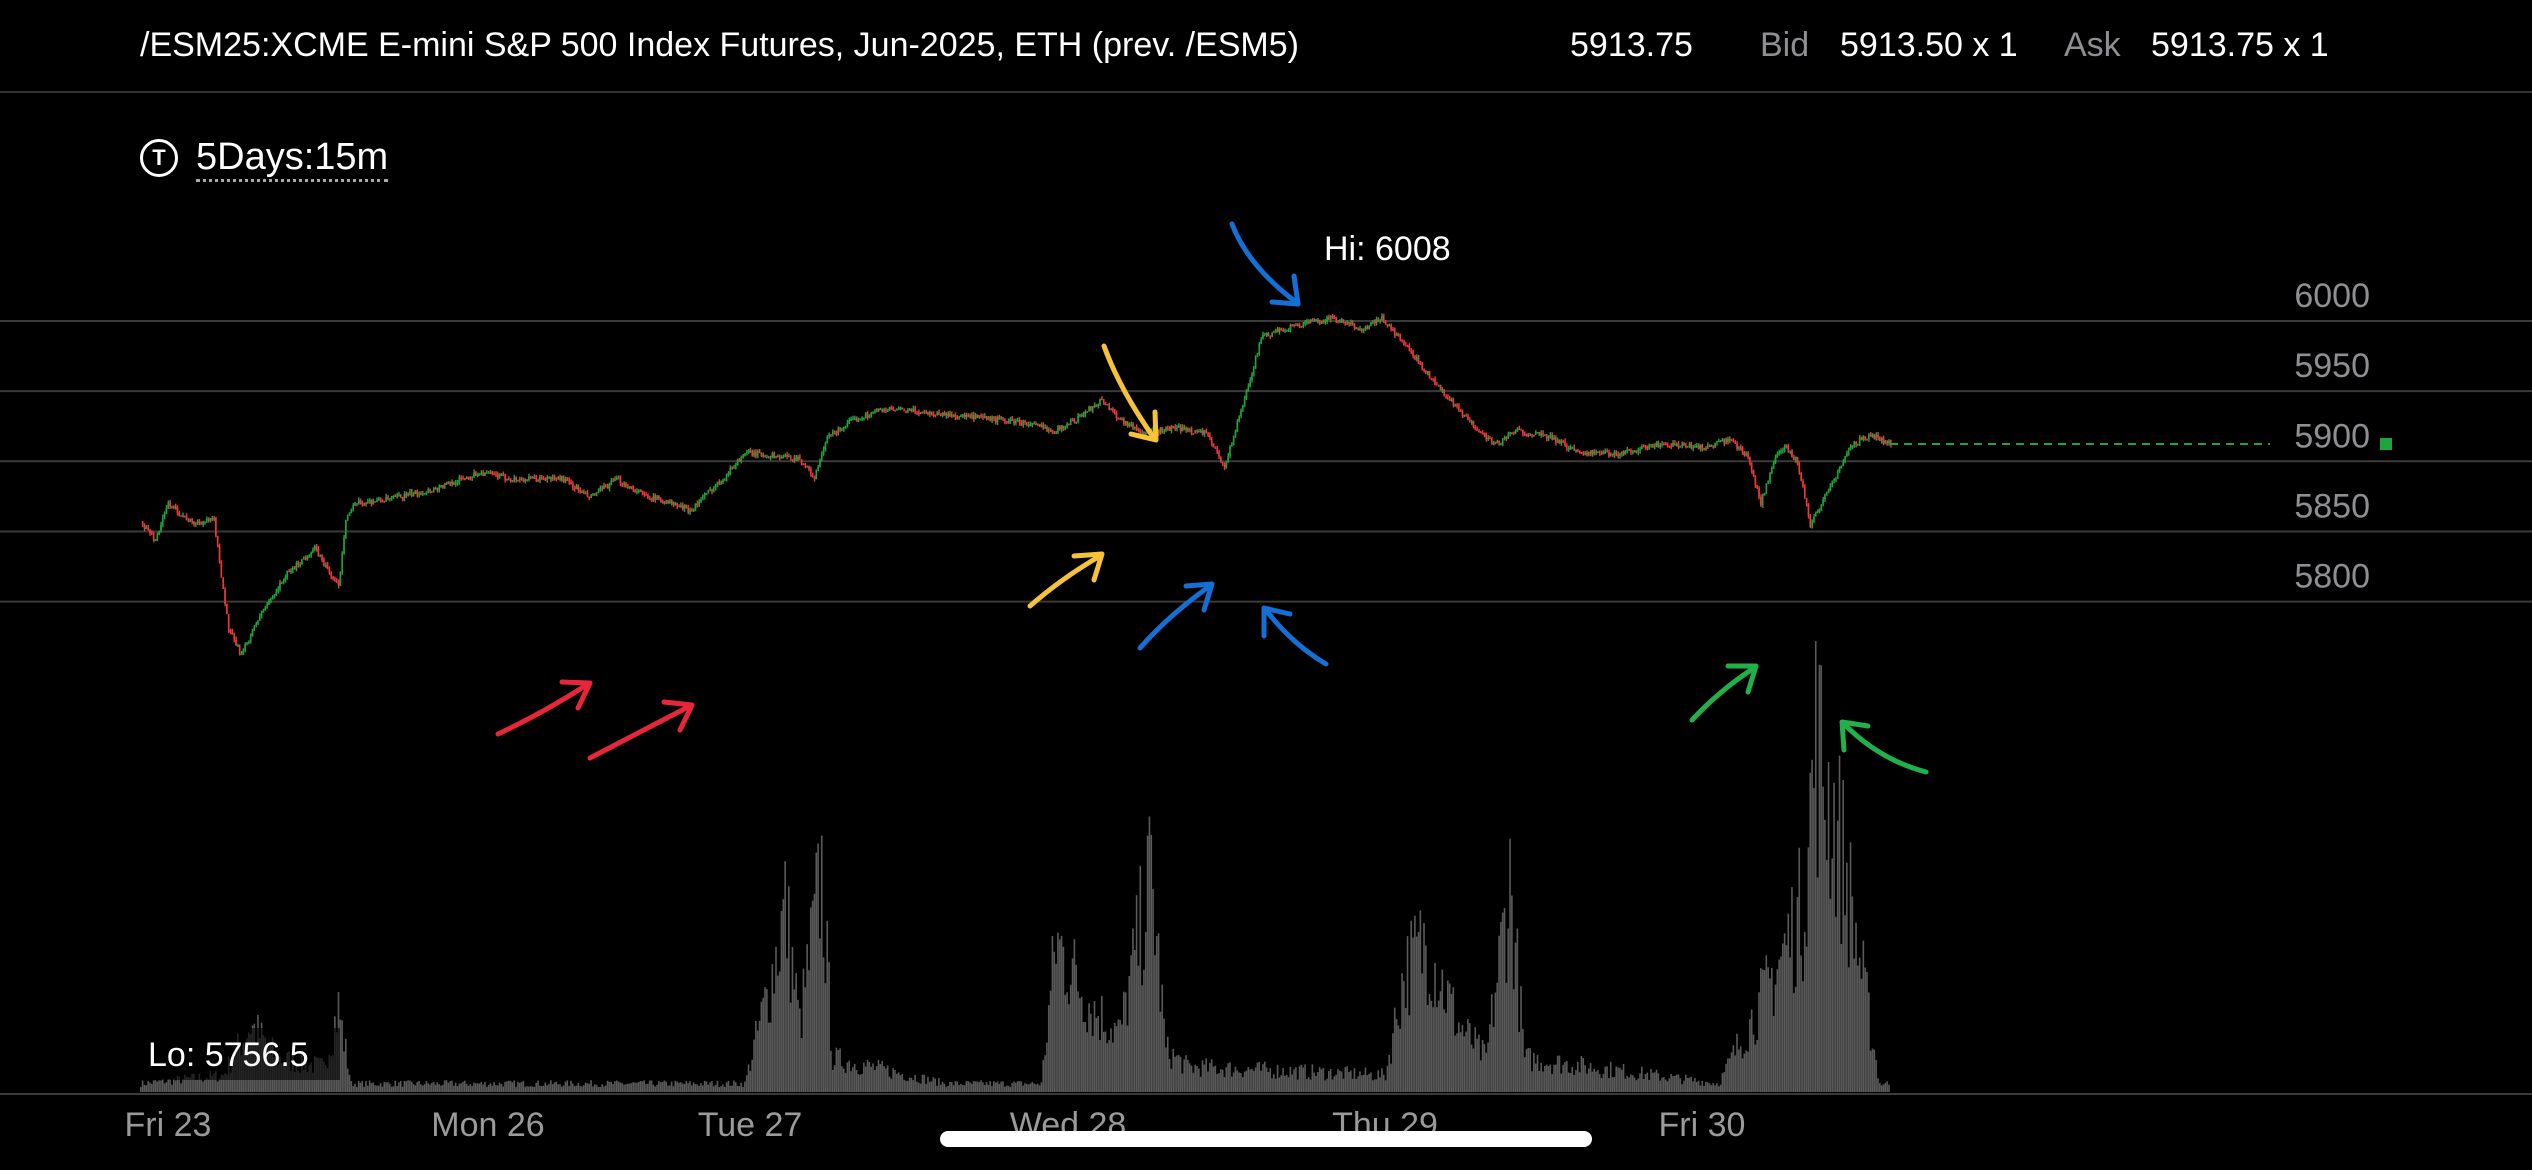 The height and width of the screenshot is (1170, 2532). What do you see at coordinates (1266, 1139) in the screenshot?
I see `home-indicator` at bounding box center [1266, 1139].